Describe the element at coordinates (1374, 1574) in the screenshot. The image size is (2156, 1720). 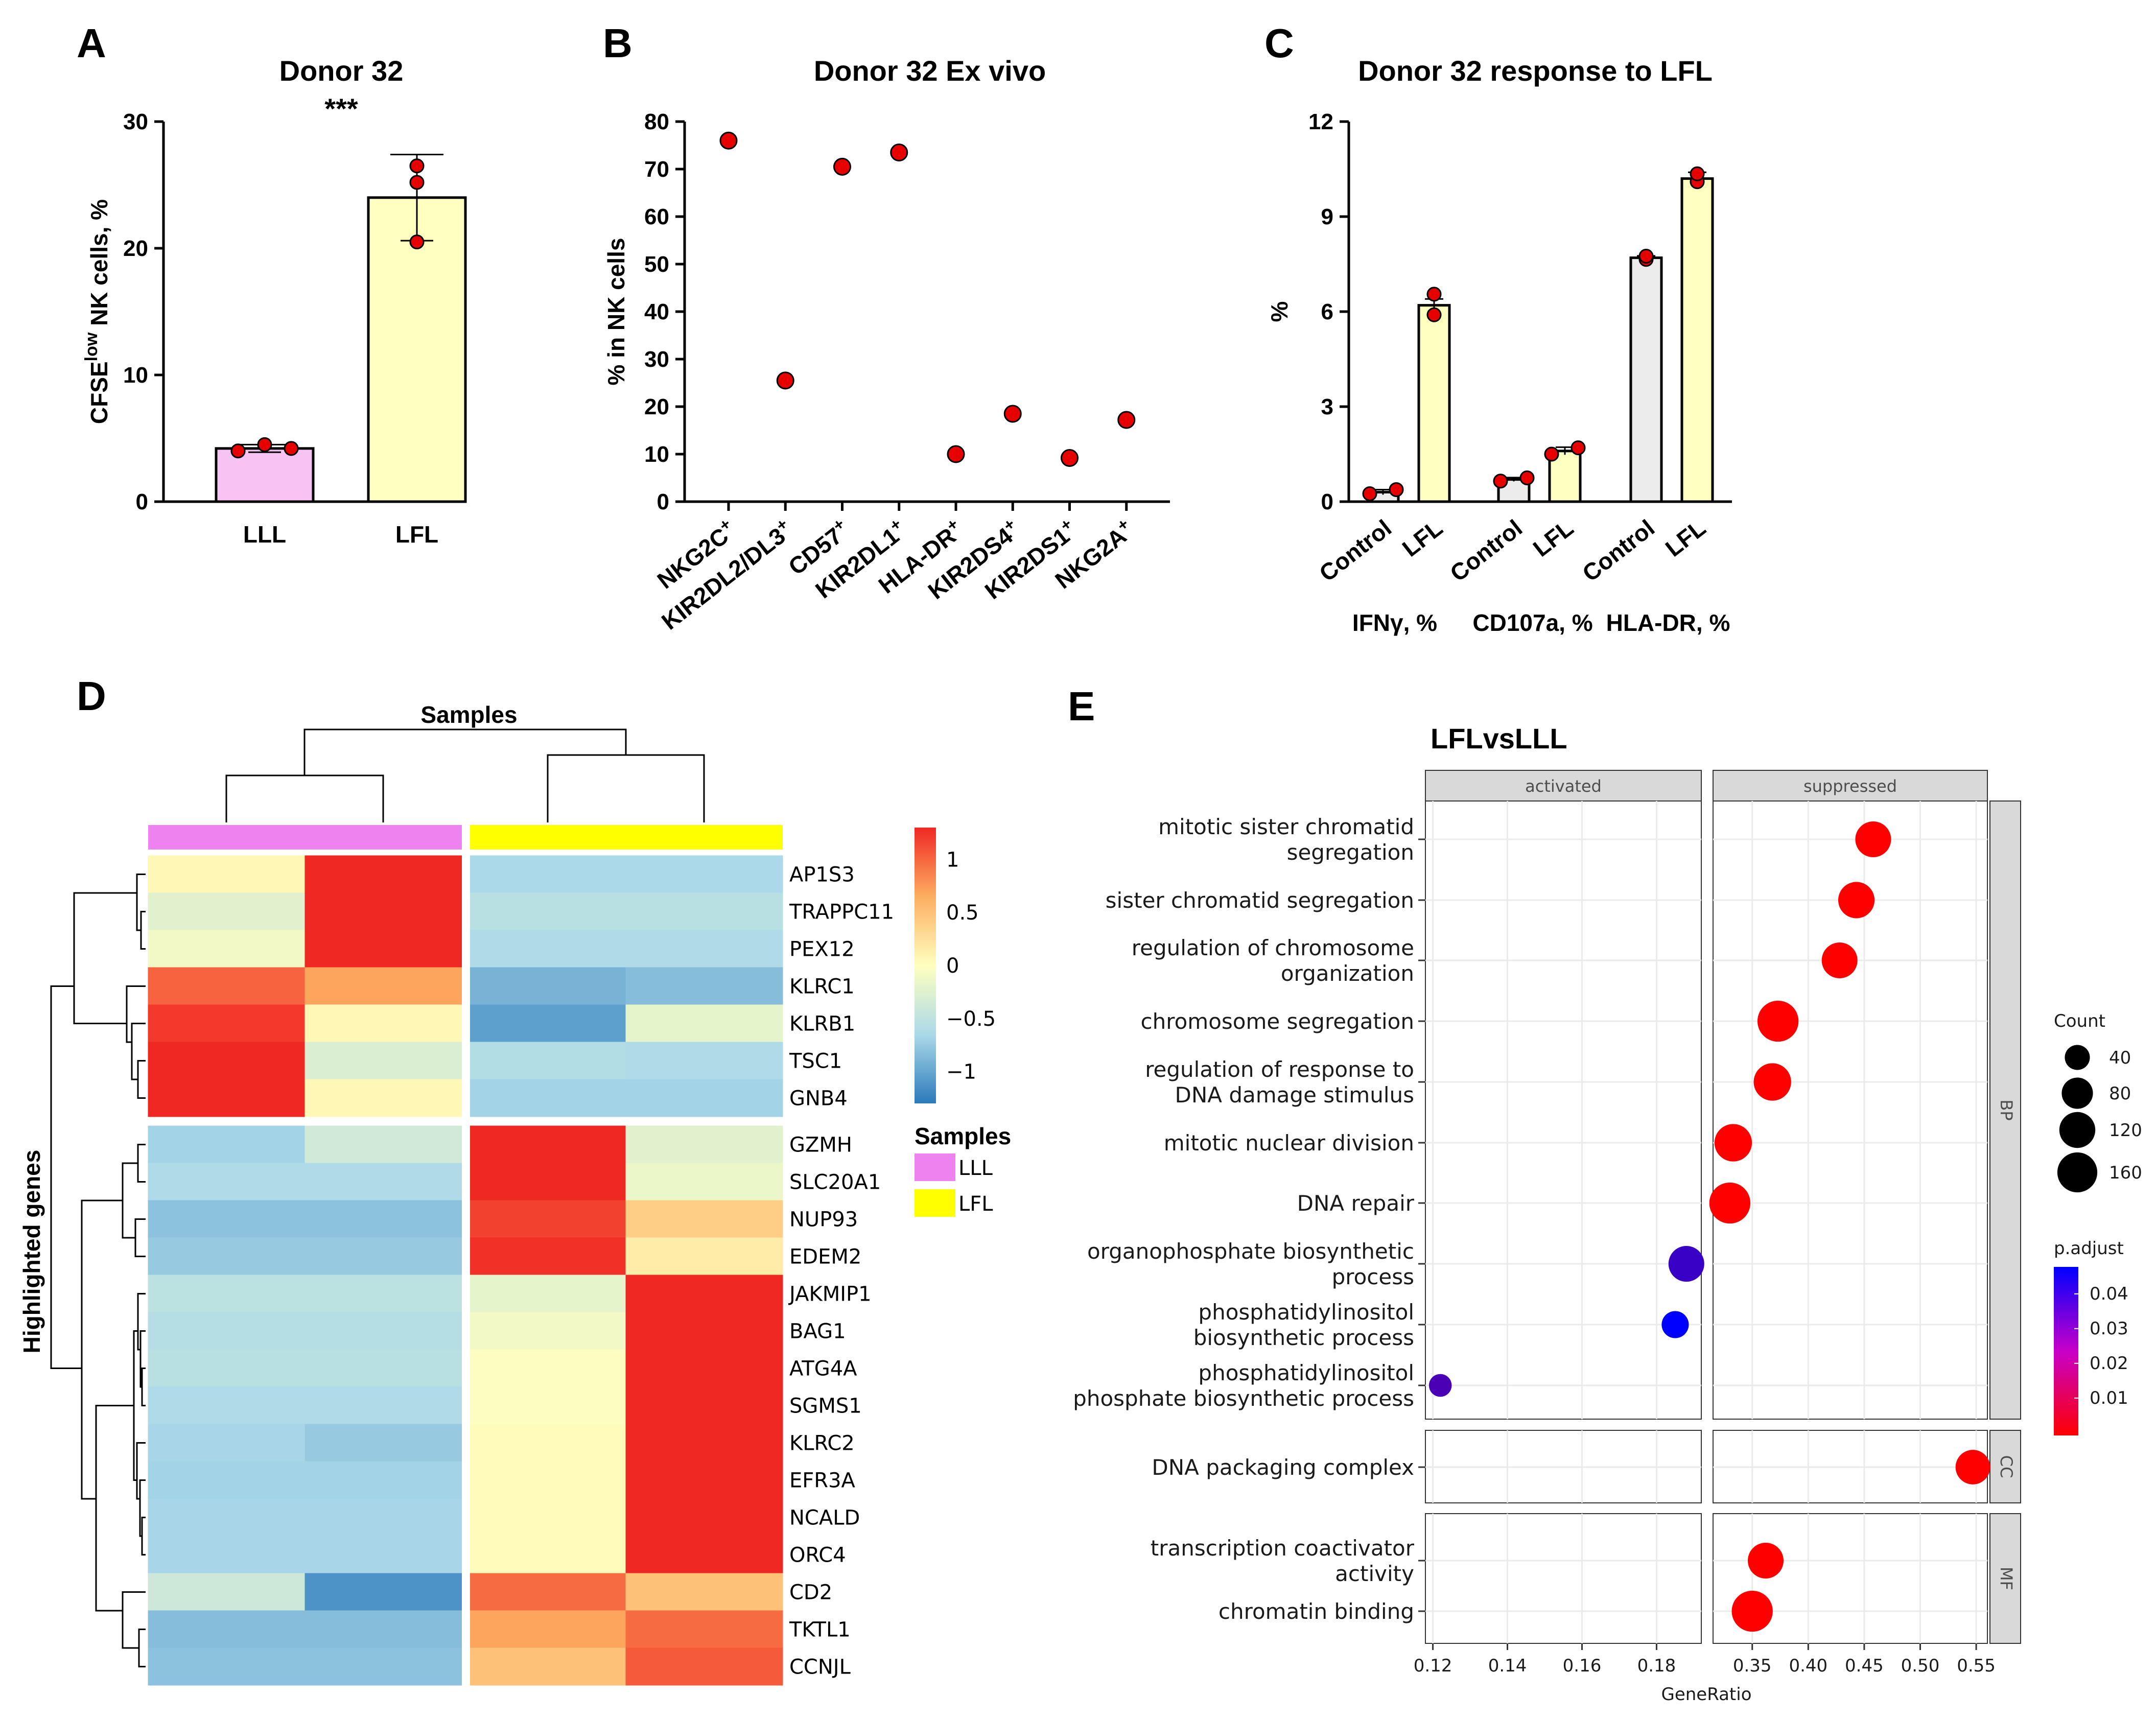
I see `term-label: activity` at that location.